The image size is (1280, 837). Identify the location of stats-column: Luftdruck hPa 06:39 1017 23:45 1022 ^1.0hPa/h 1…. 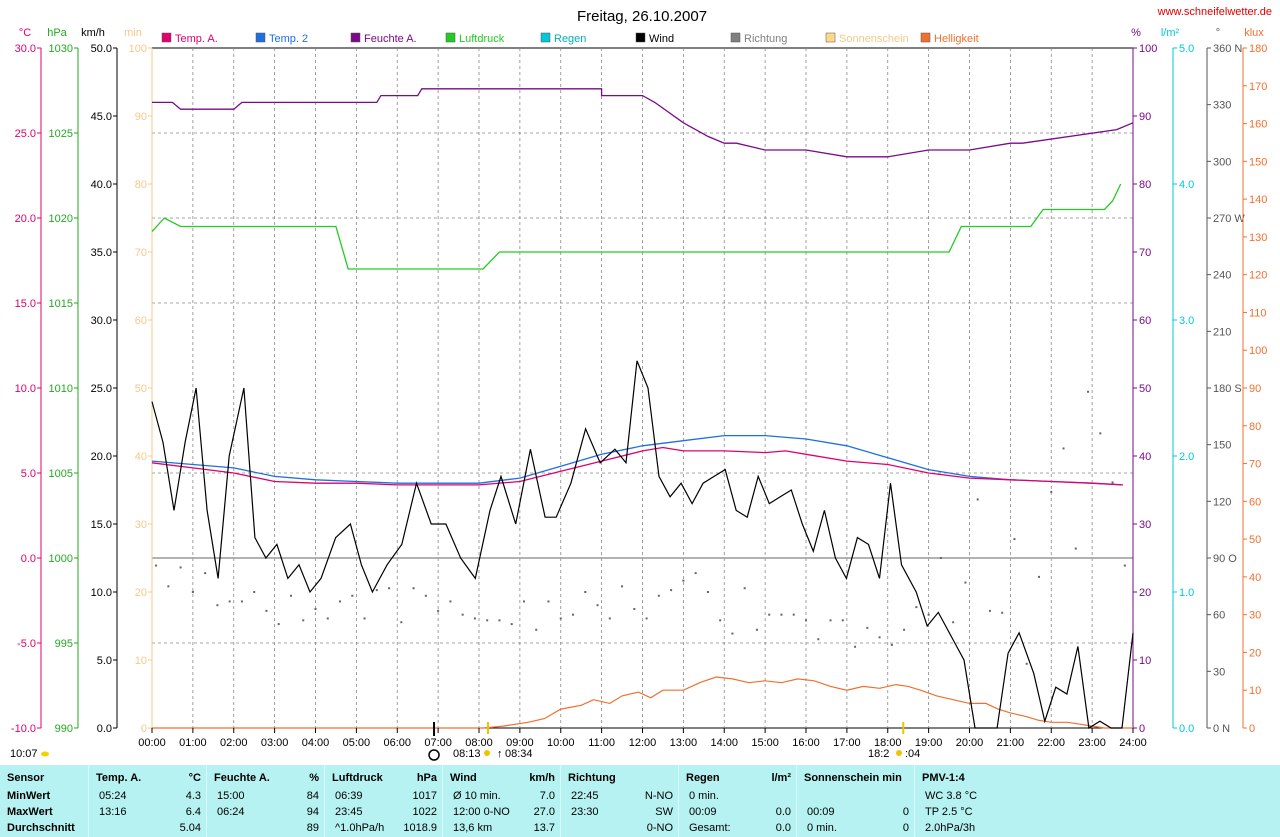
(383, 801).